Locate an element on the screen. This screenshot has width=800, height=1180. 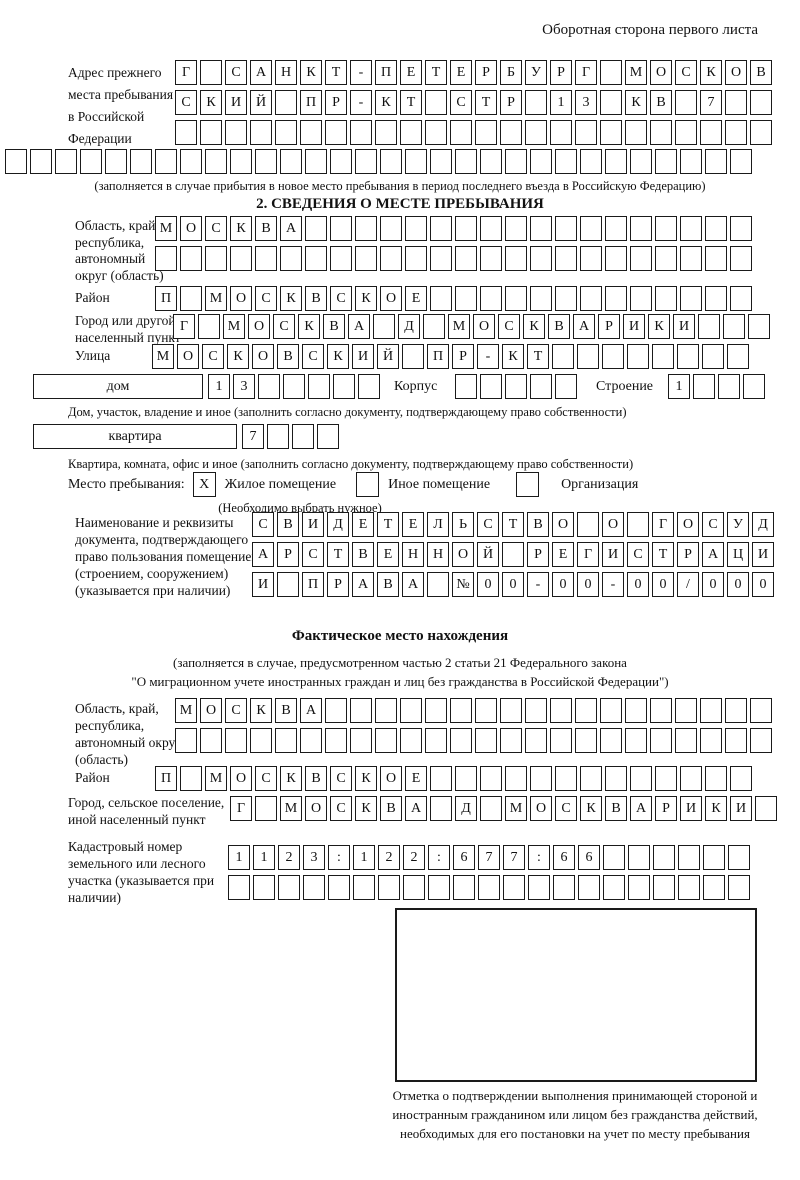
char-cell: Е is located at coordinates (413, 524).